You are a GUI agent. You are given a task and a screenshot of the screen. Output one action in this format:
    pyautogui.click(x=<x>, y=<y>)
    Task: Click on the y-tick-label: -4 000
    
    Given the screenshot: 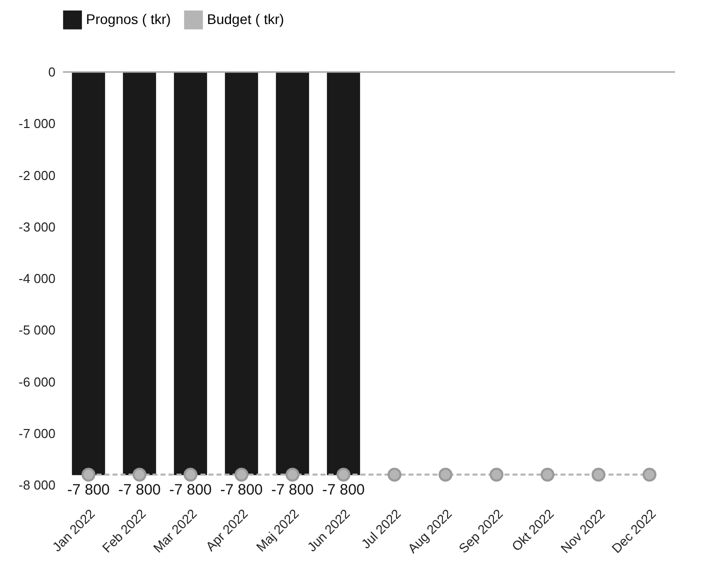 What is the action you would take?
    pyautogui.click(x=37, y=278)
    